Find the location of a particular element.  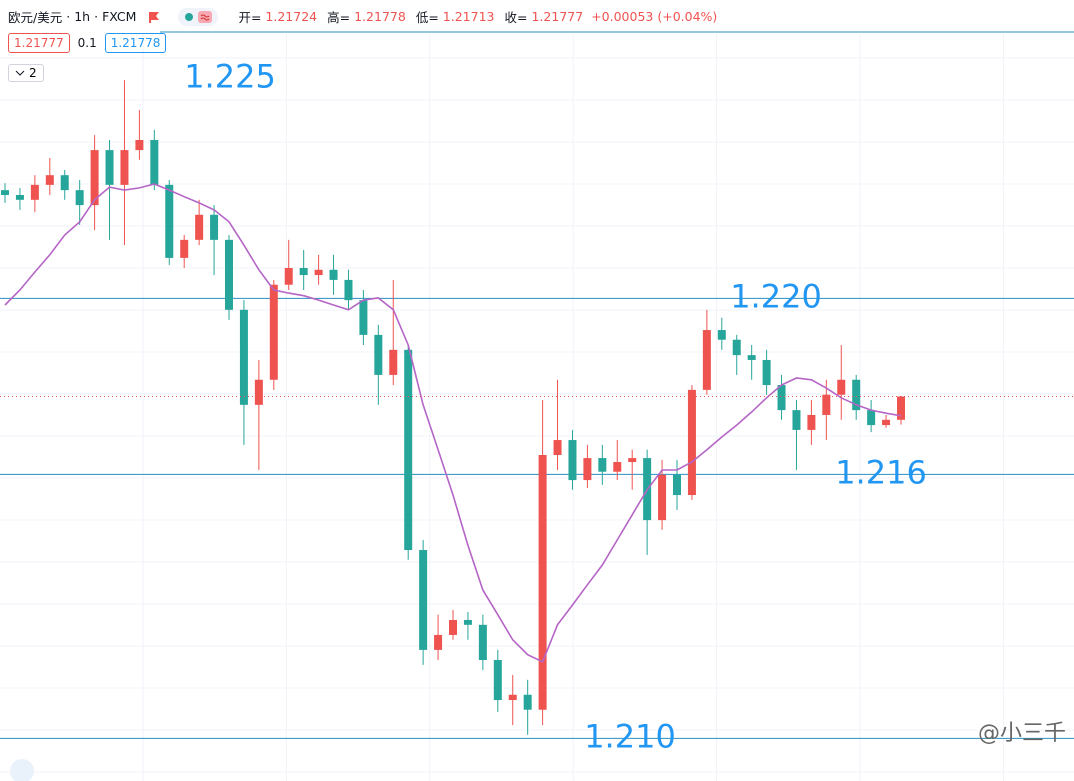

bid-badge: 1.21777 is located at coordinates (39, 43).